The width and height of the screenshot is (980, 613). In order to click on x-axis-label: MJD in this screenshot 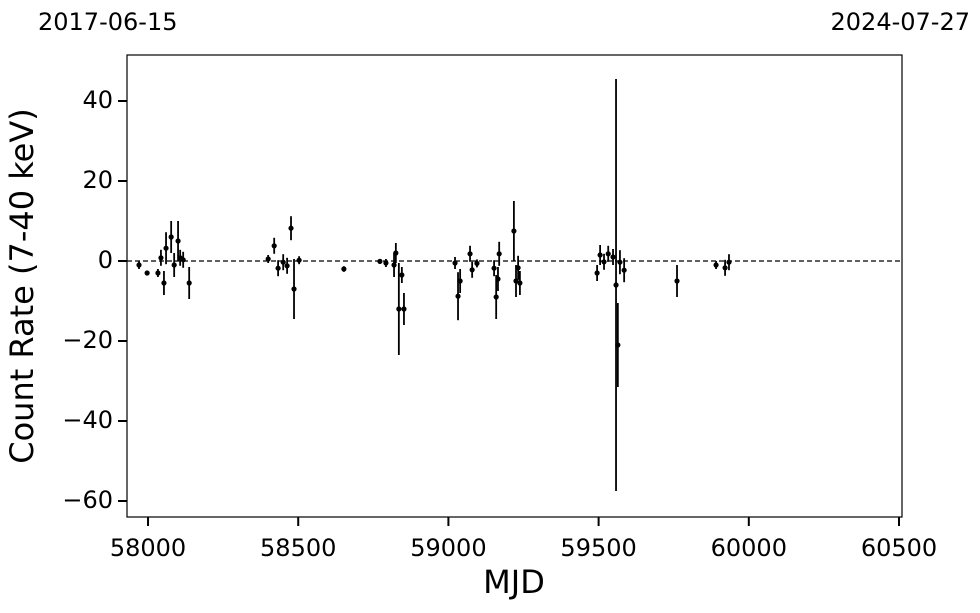, I will do `click(514, 582)`.